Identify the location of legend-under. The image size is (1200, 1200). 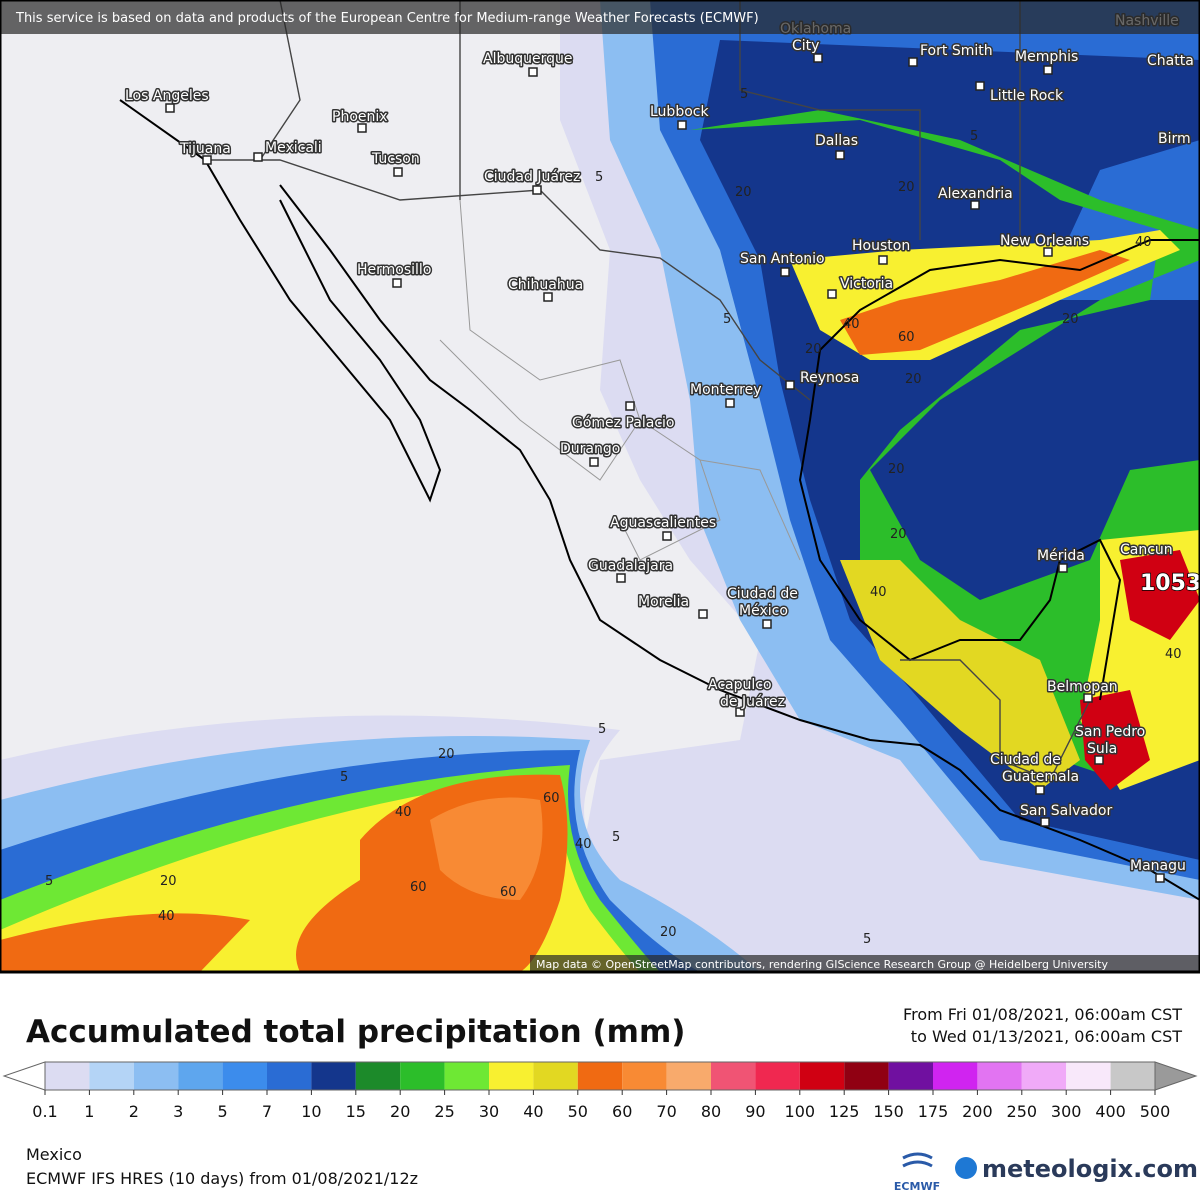
(24, 1076).